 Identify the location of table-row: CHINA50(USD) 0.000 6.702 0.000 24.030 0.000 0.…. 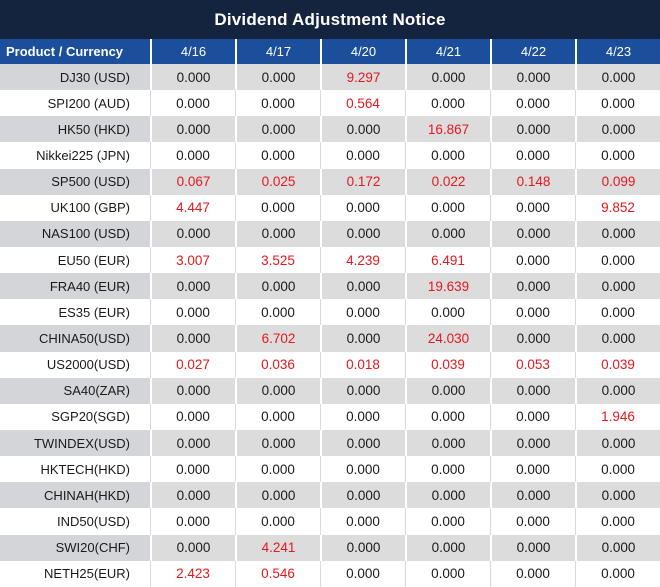
(330, 338).